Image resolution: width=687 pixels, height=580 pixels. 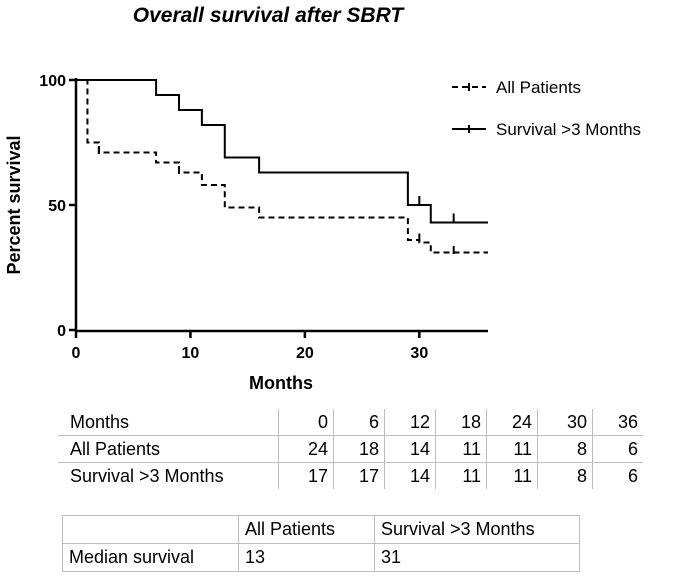 I want to click on y-tick-label: 100, so click(x=52, y=81).